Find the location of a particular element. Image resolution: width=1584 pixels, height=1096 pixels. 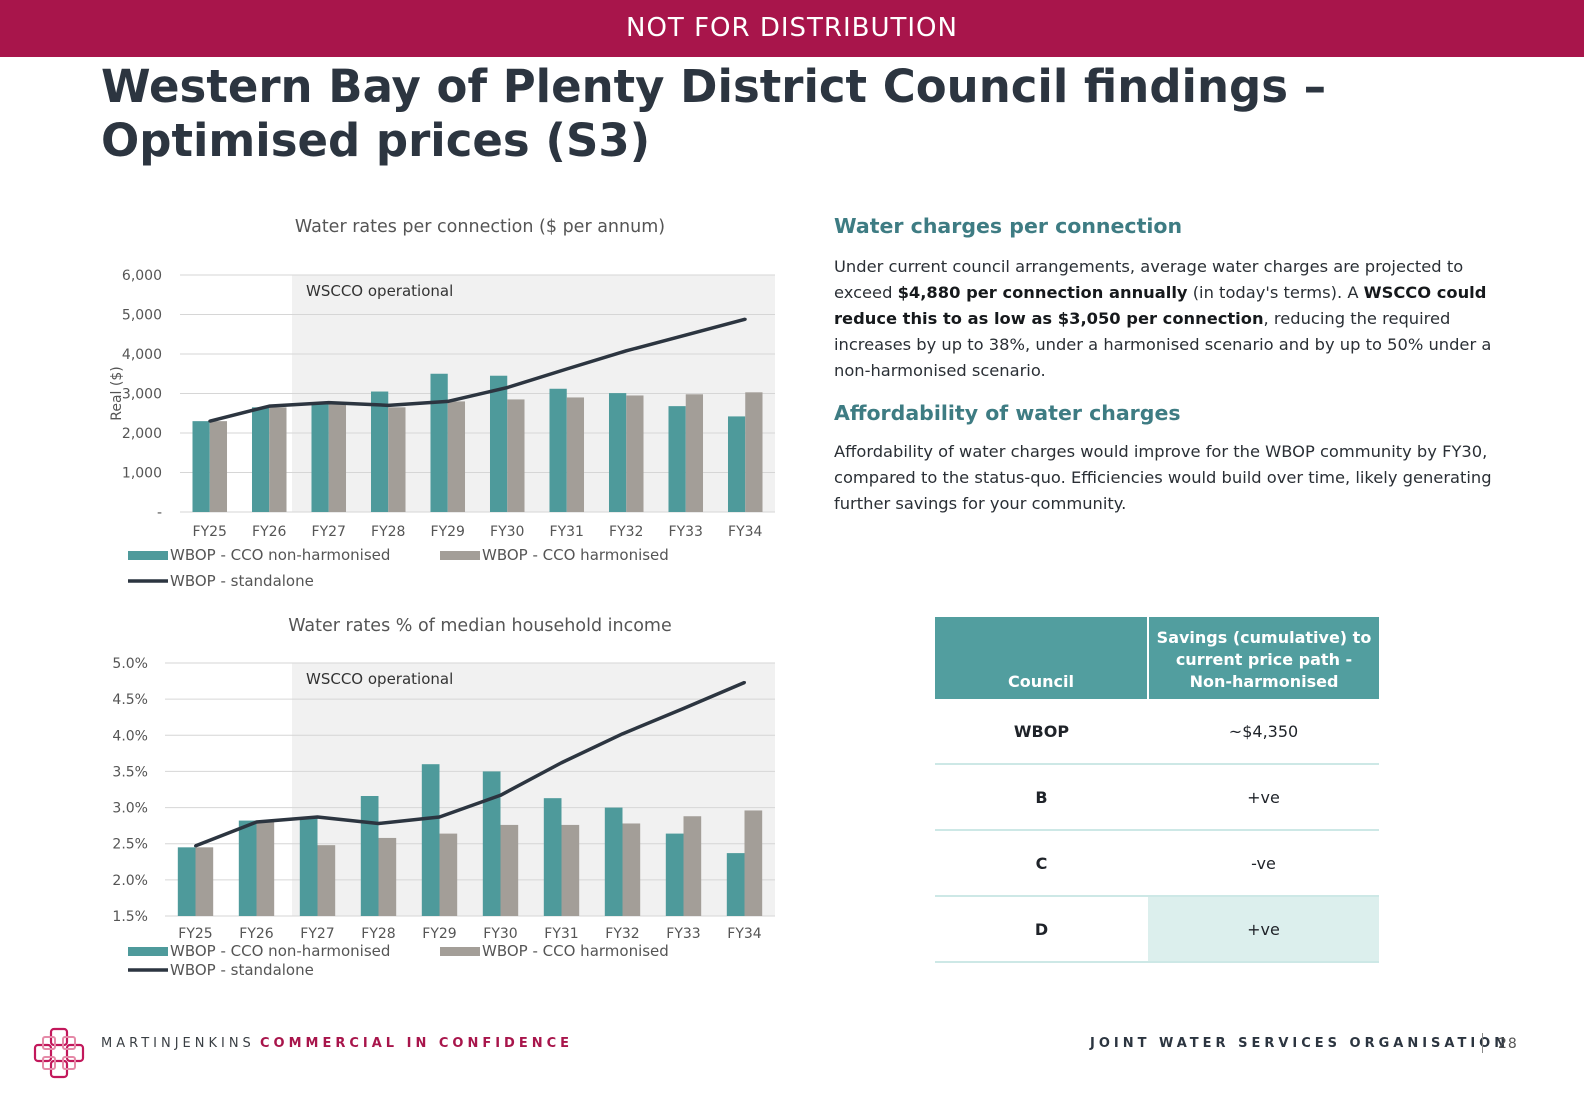

chart2-x-tick-label: FY26 is located at coordinates (256, 934).